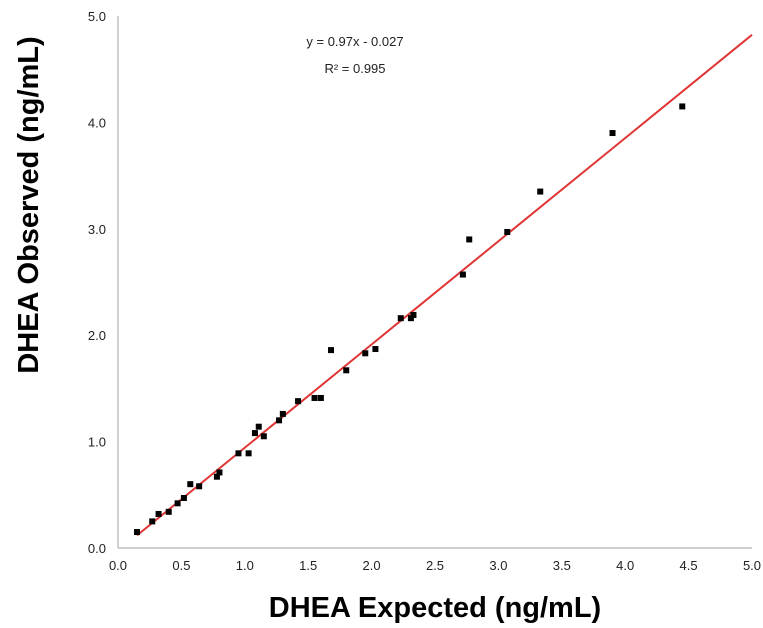  Describe the element at coordinates (435, 565) in the screenshot. I see `x-tick-label: 2.5` at that location.